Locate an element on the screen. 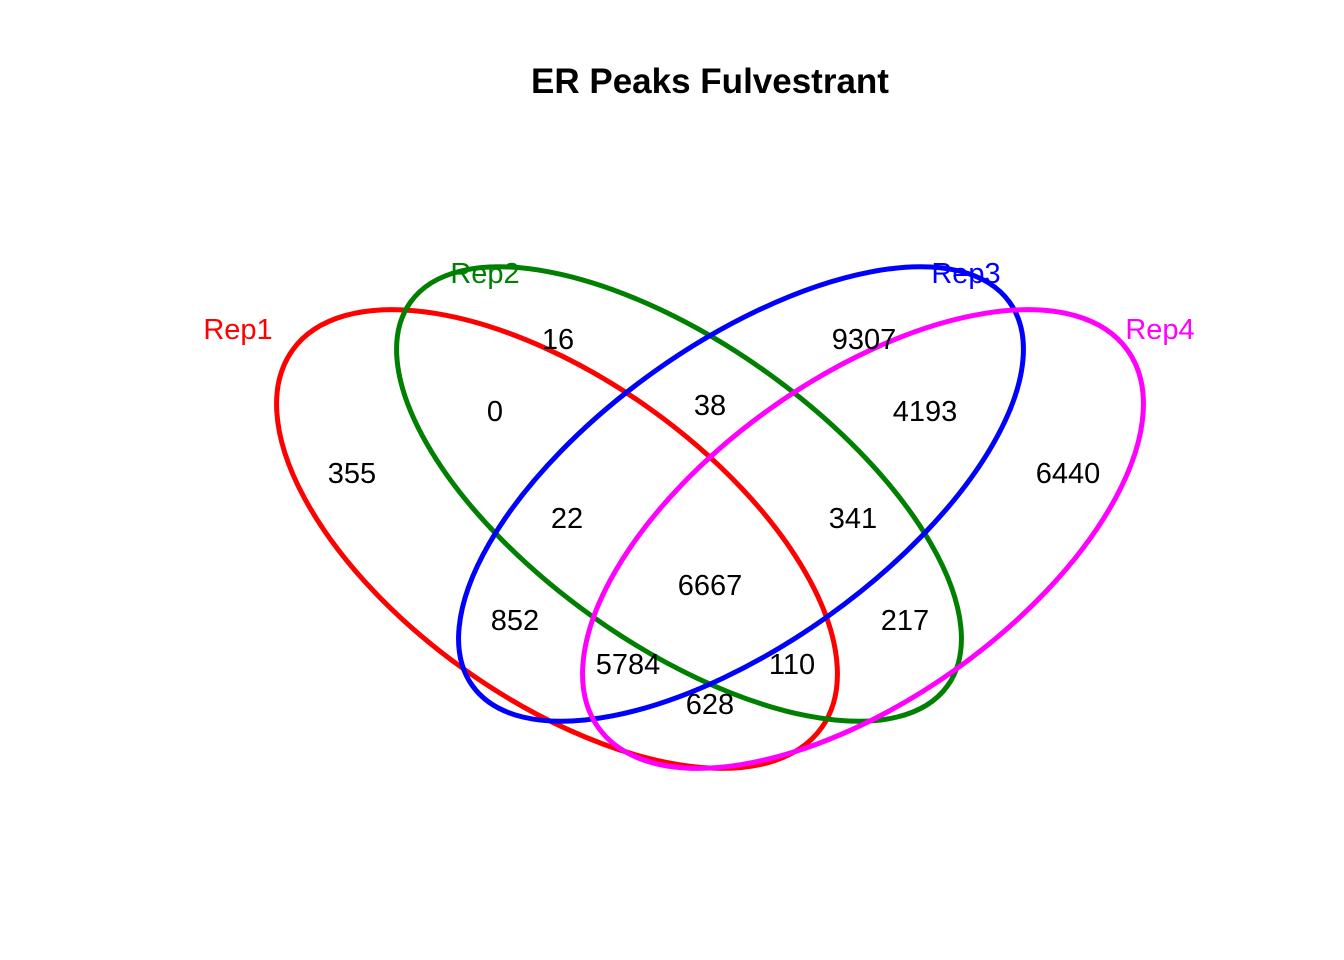 Image resolution: width=1344 pixels, height=960 pixels. rep4-label: Rep4 is located at coordinates (1159, 330).